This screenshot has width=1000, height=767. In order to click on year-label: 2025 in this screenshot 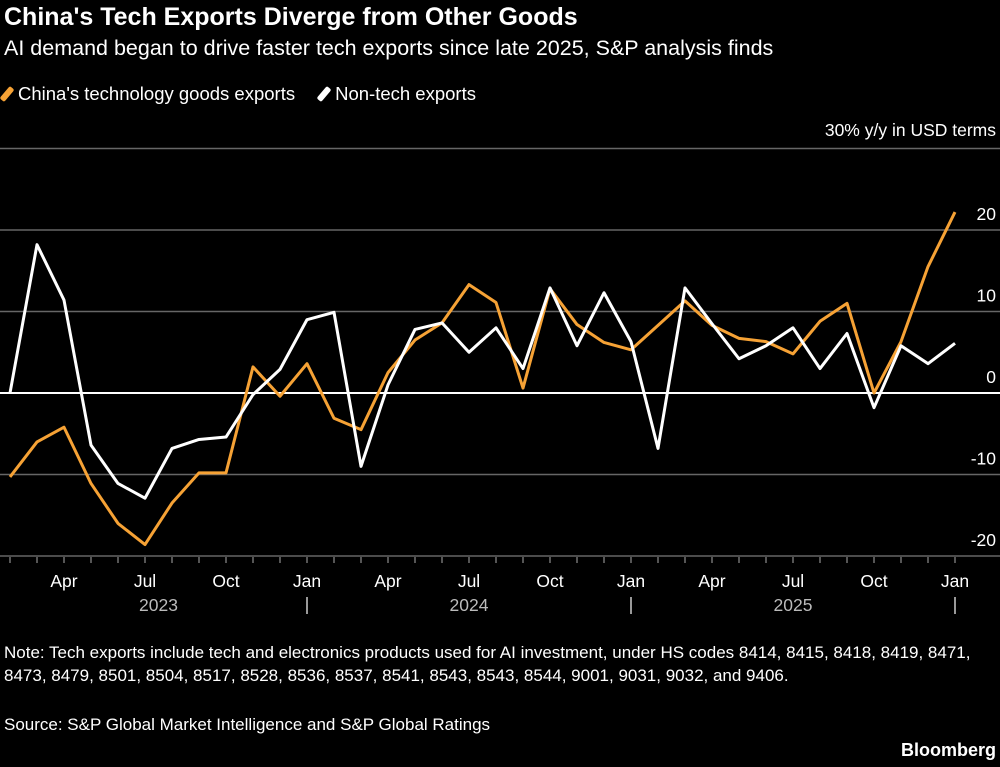, I will do `click(793, 605)`.